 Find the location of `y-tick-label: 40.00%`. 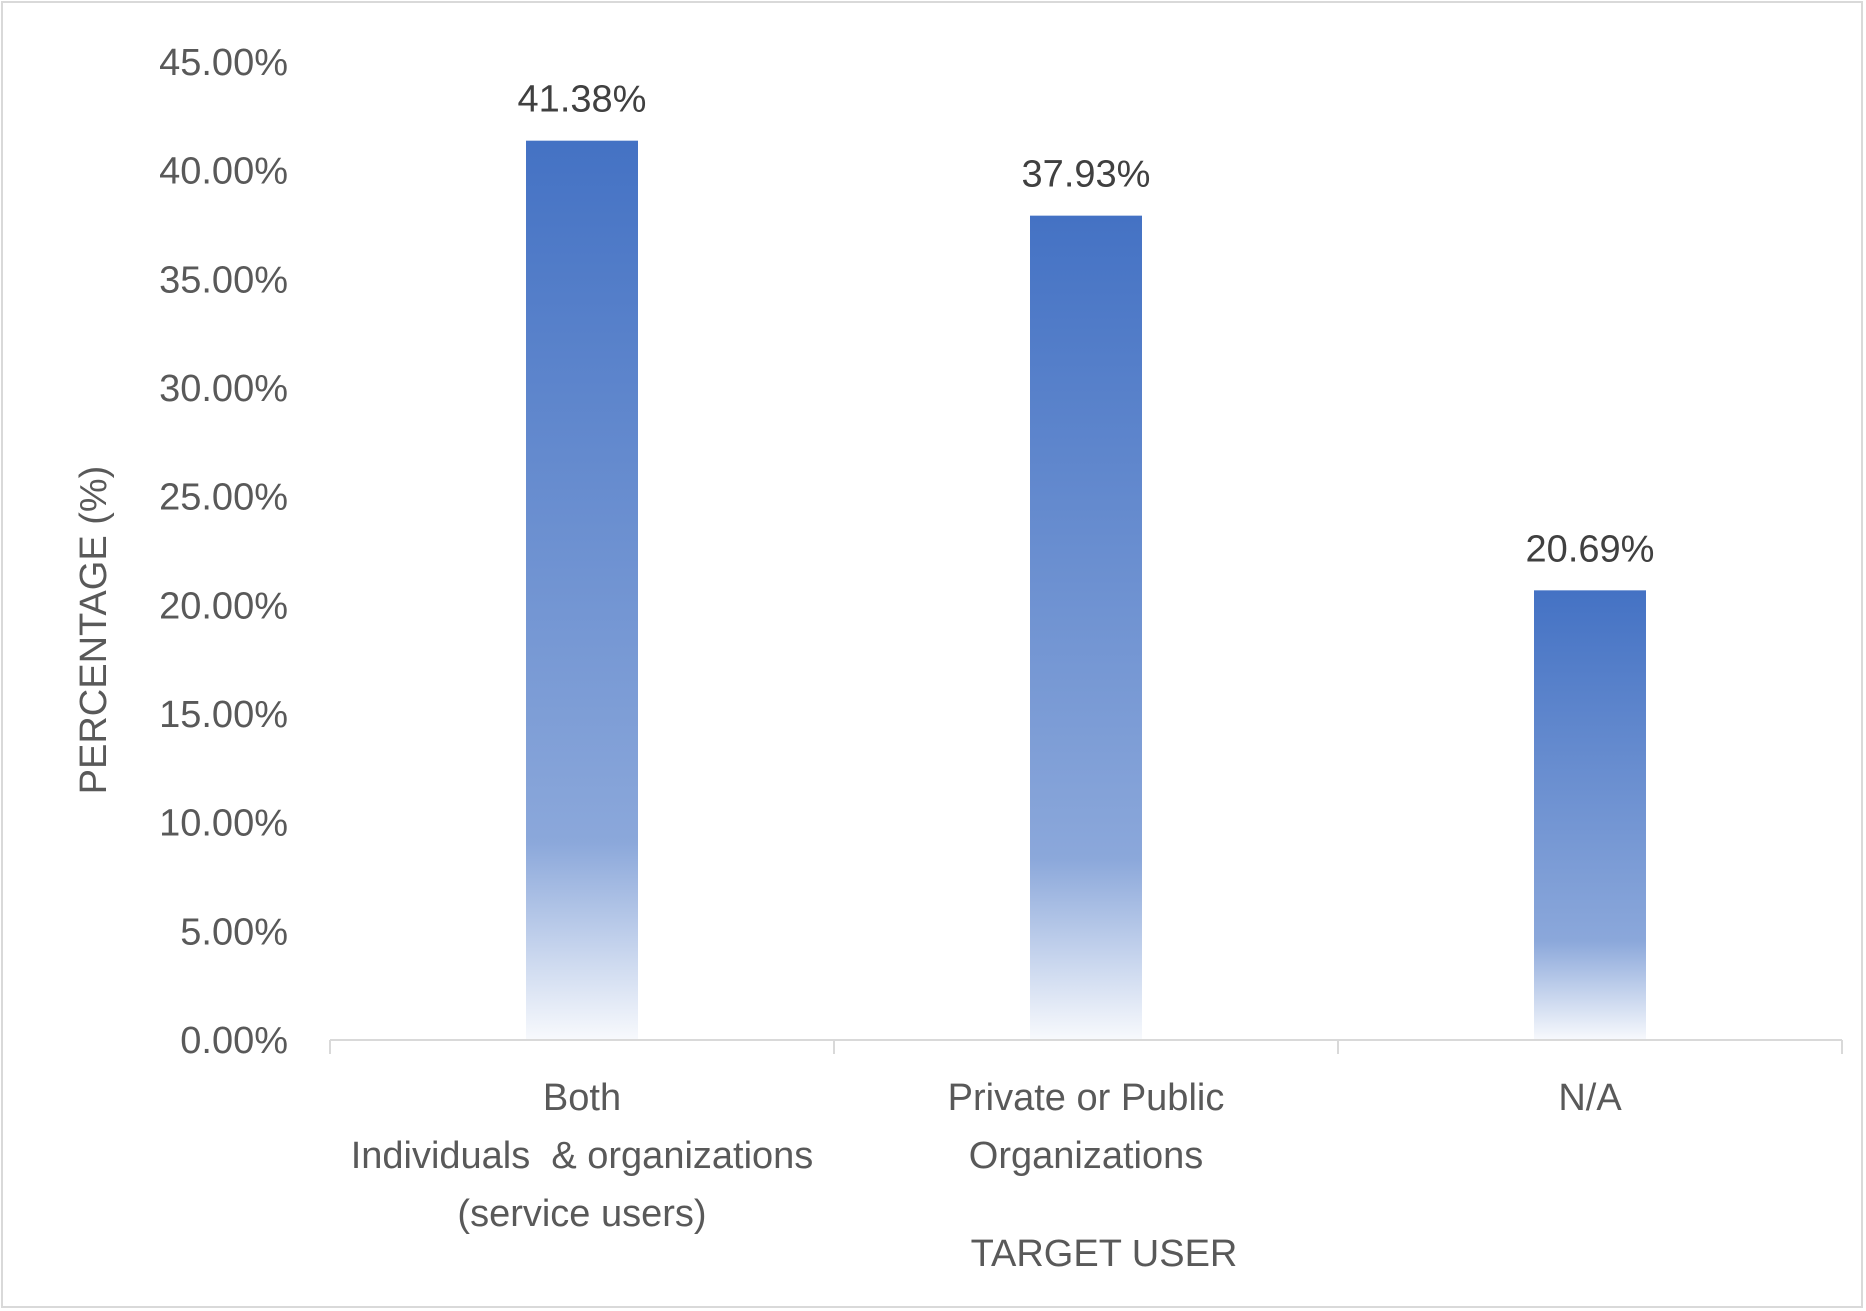

y-tick-label: 40.00% is located at coordinates (223, 172).